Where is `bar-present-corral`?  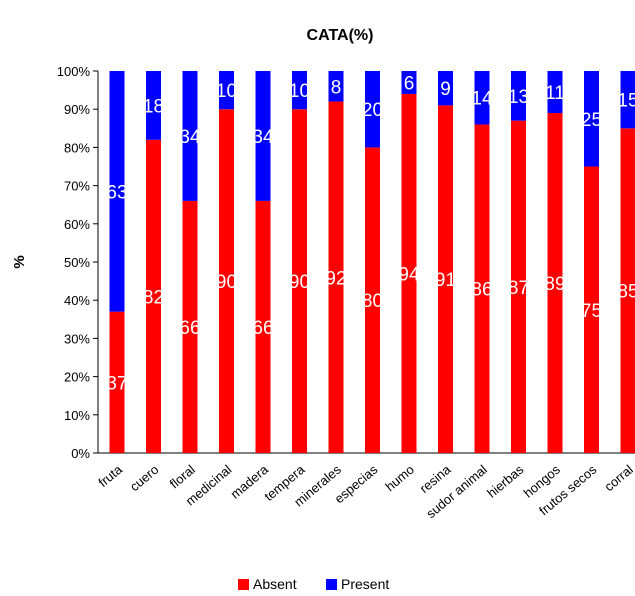
bar-present-corral is located at coordinates (627, 100).